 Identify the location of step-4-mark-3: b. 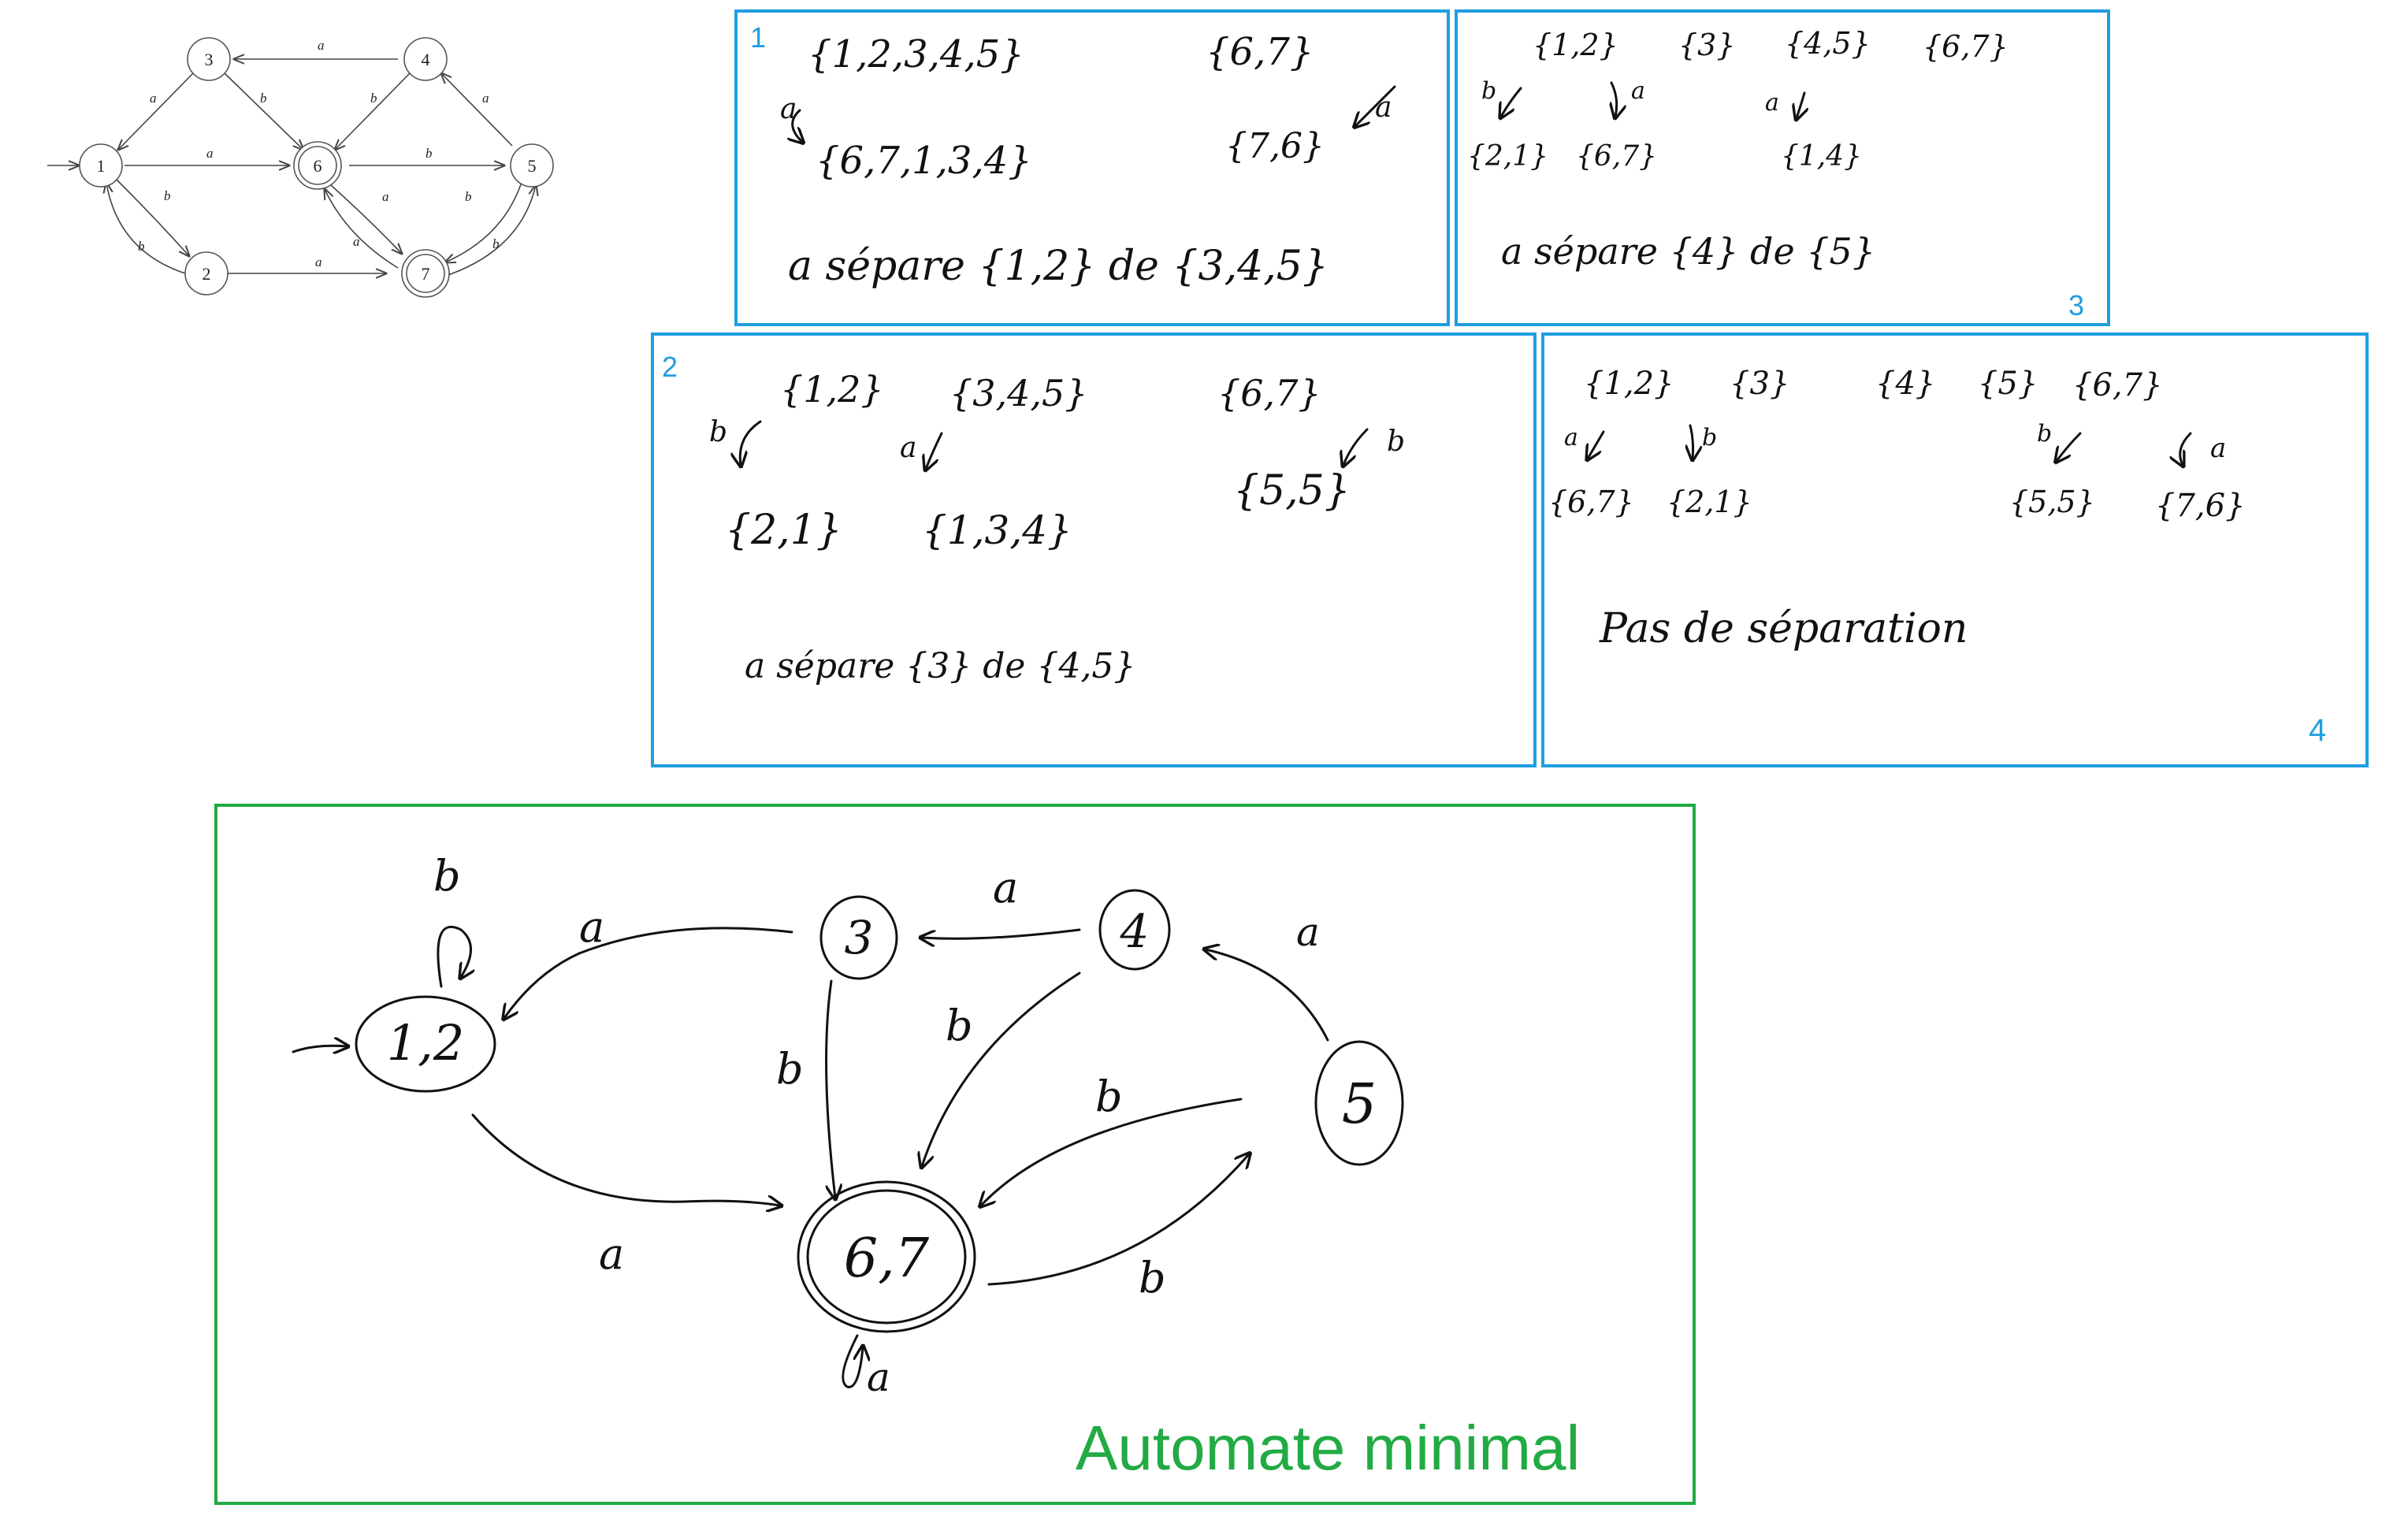
(2045, 434).